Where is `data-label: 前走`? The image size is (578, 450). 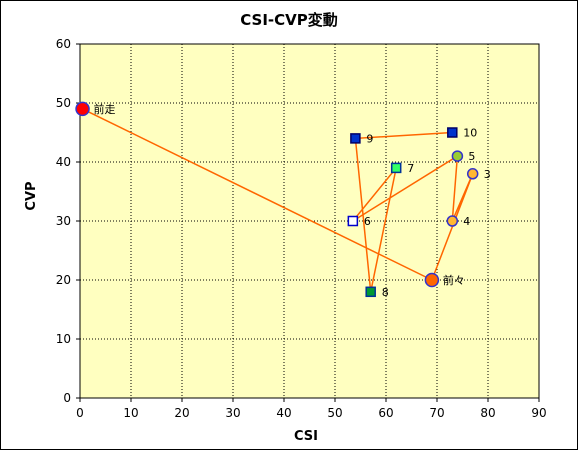
data-label: 前走 is located at coordinates (105, 109).